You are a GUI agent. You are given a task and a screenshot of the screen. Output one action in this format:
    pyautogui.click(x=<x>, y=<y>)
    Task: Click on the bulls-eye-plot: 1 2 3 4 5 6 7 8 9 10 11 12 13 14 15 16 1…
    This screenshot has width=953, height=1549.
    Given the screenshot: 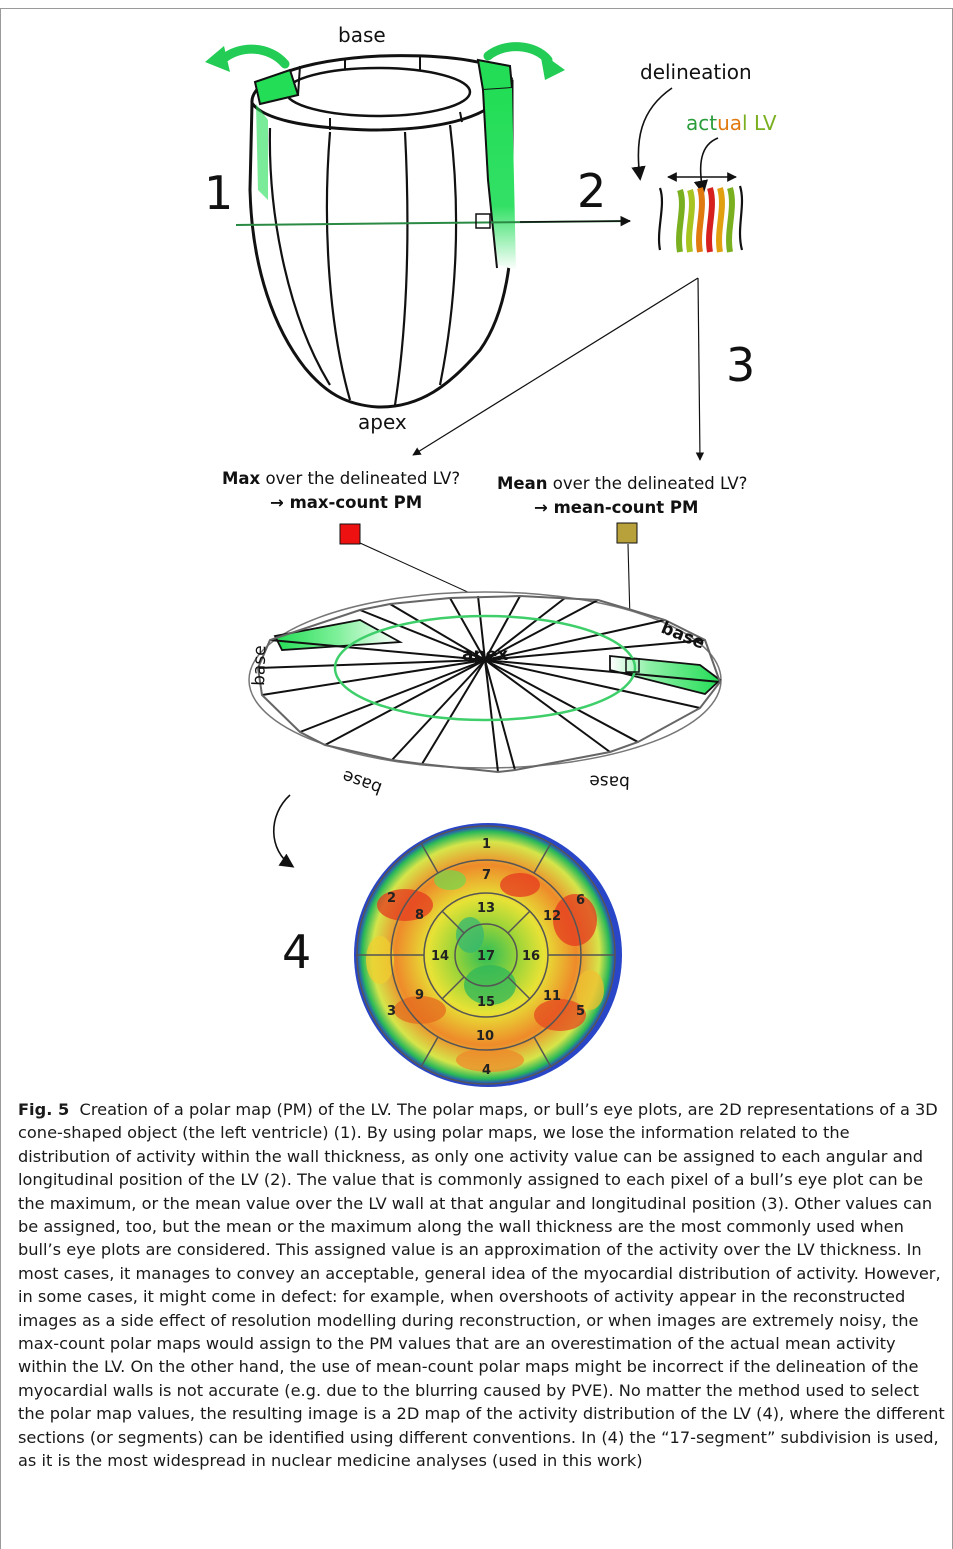 What is the action you would take?
    pyautogui.click(x=488, y=955)
    